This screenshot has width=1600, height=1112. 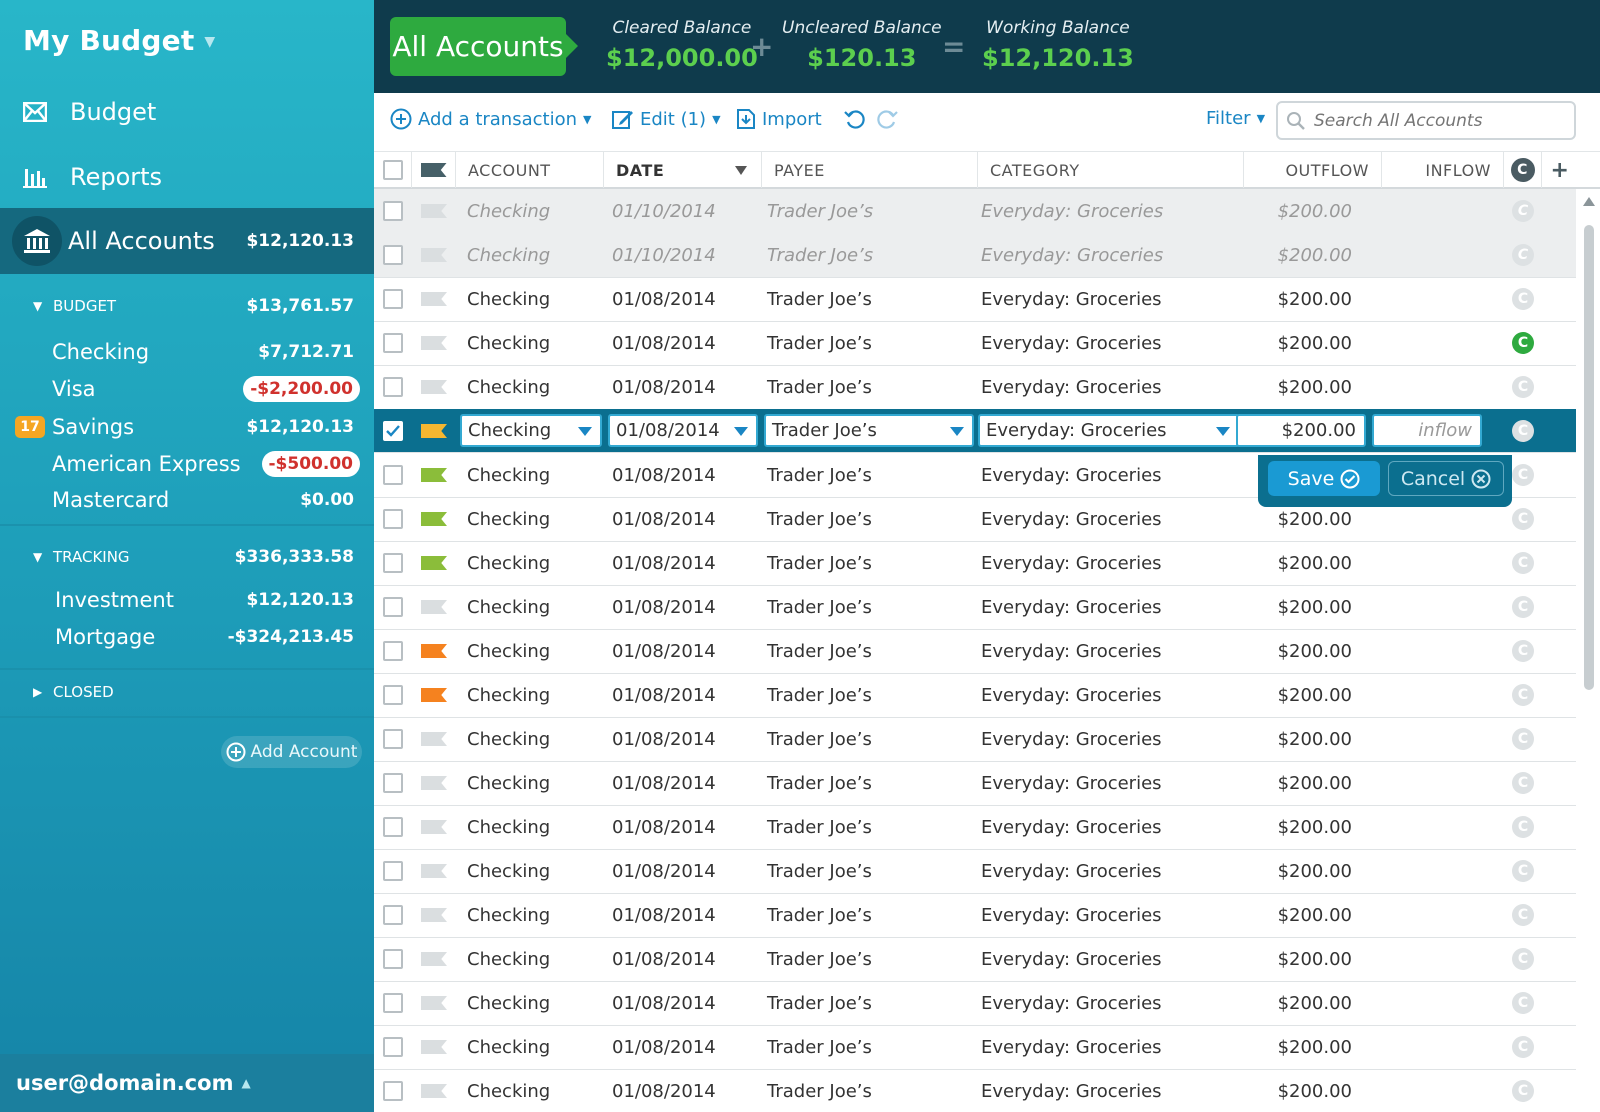 I want to click on sidebar-account-savings: 17 Savings $12,120.13, so click(x=187, y=427).